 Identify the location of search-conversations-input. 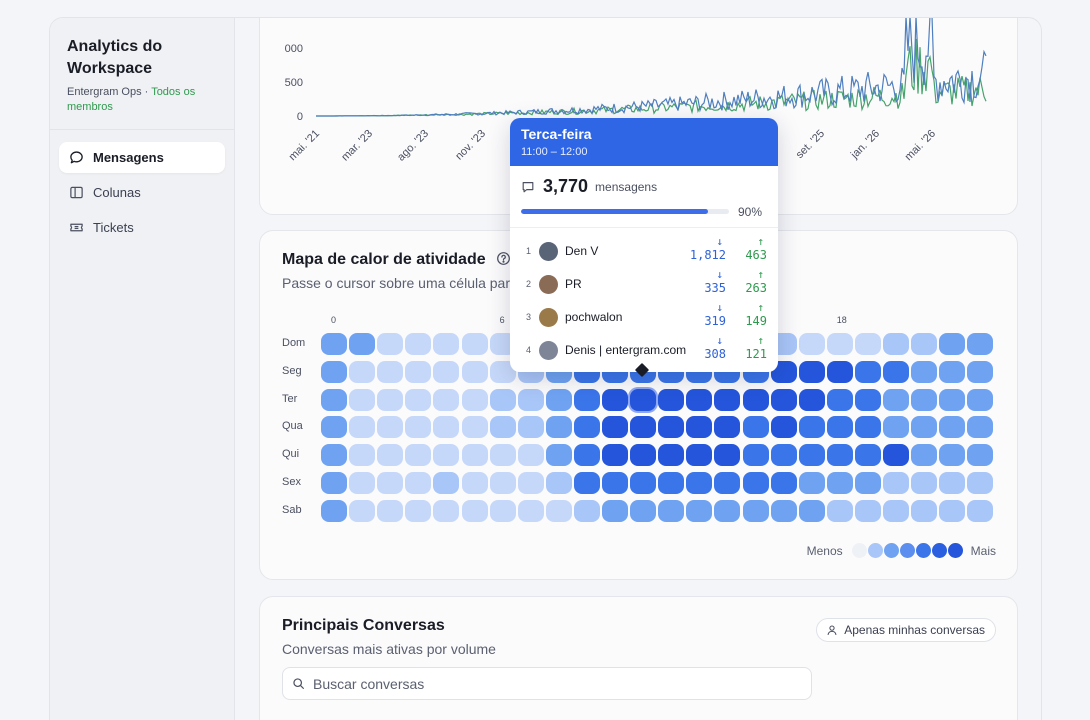
(553, 683).